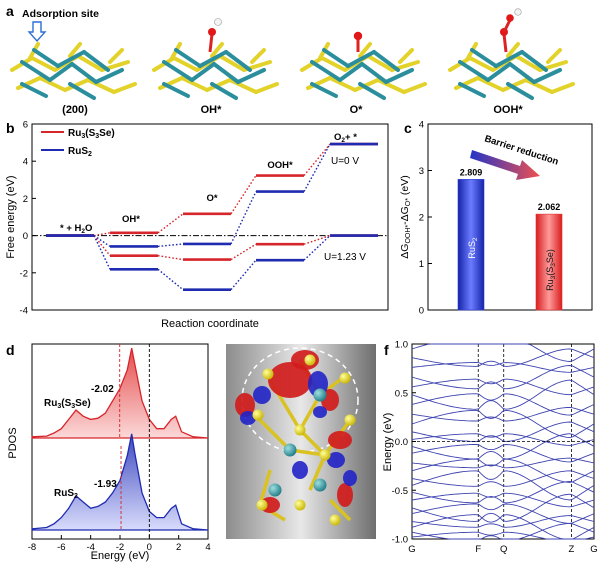  I want to click on panel-d-ylabel: PDOS, so click(13, 442).